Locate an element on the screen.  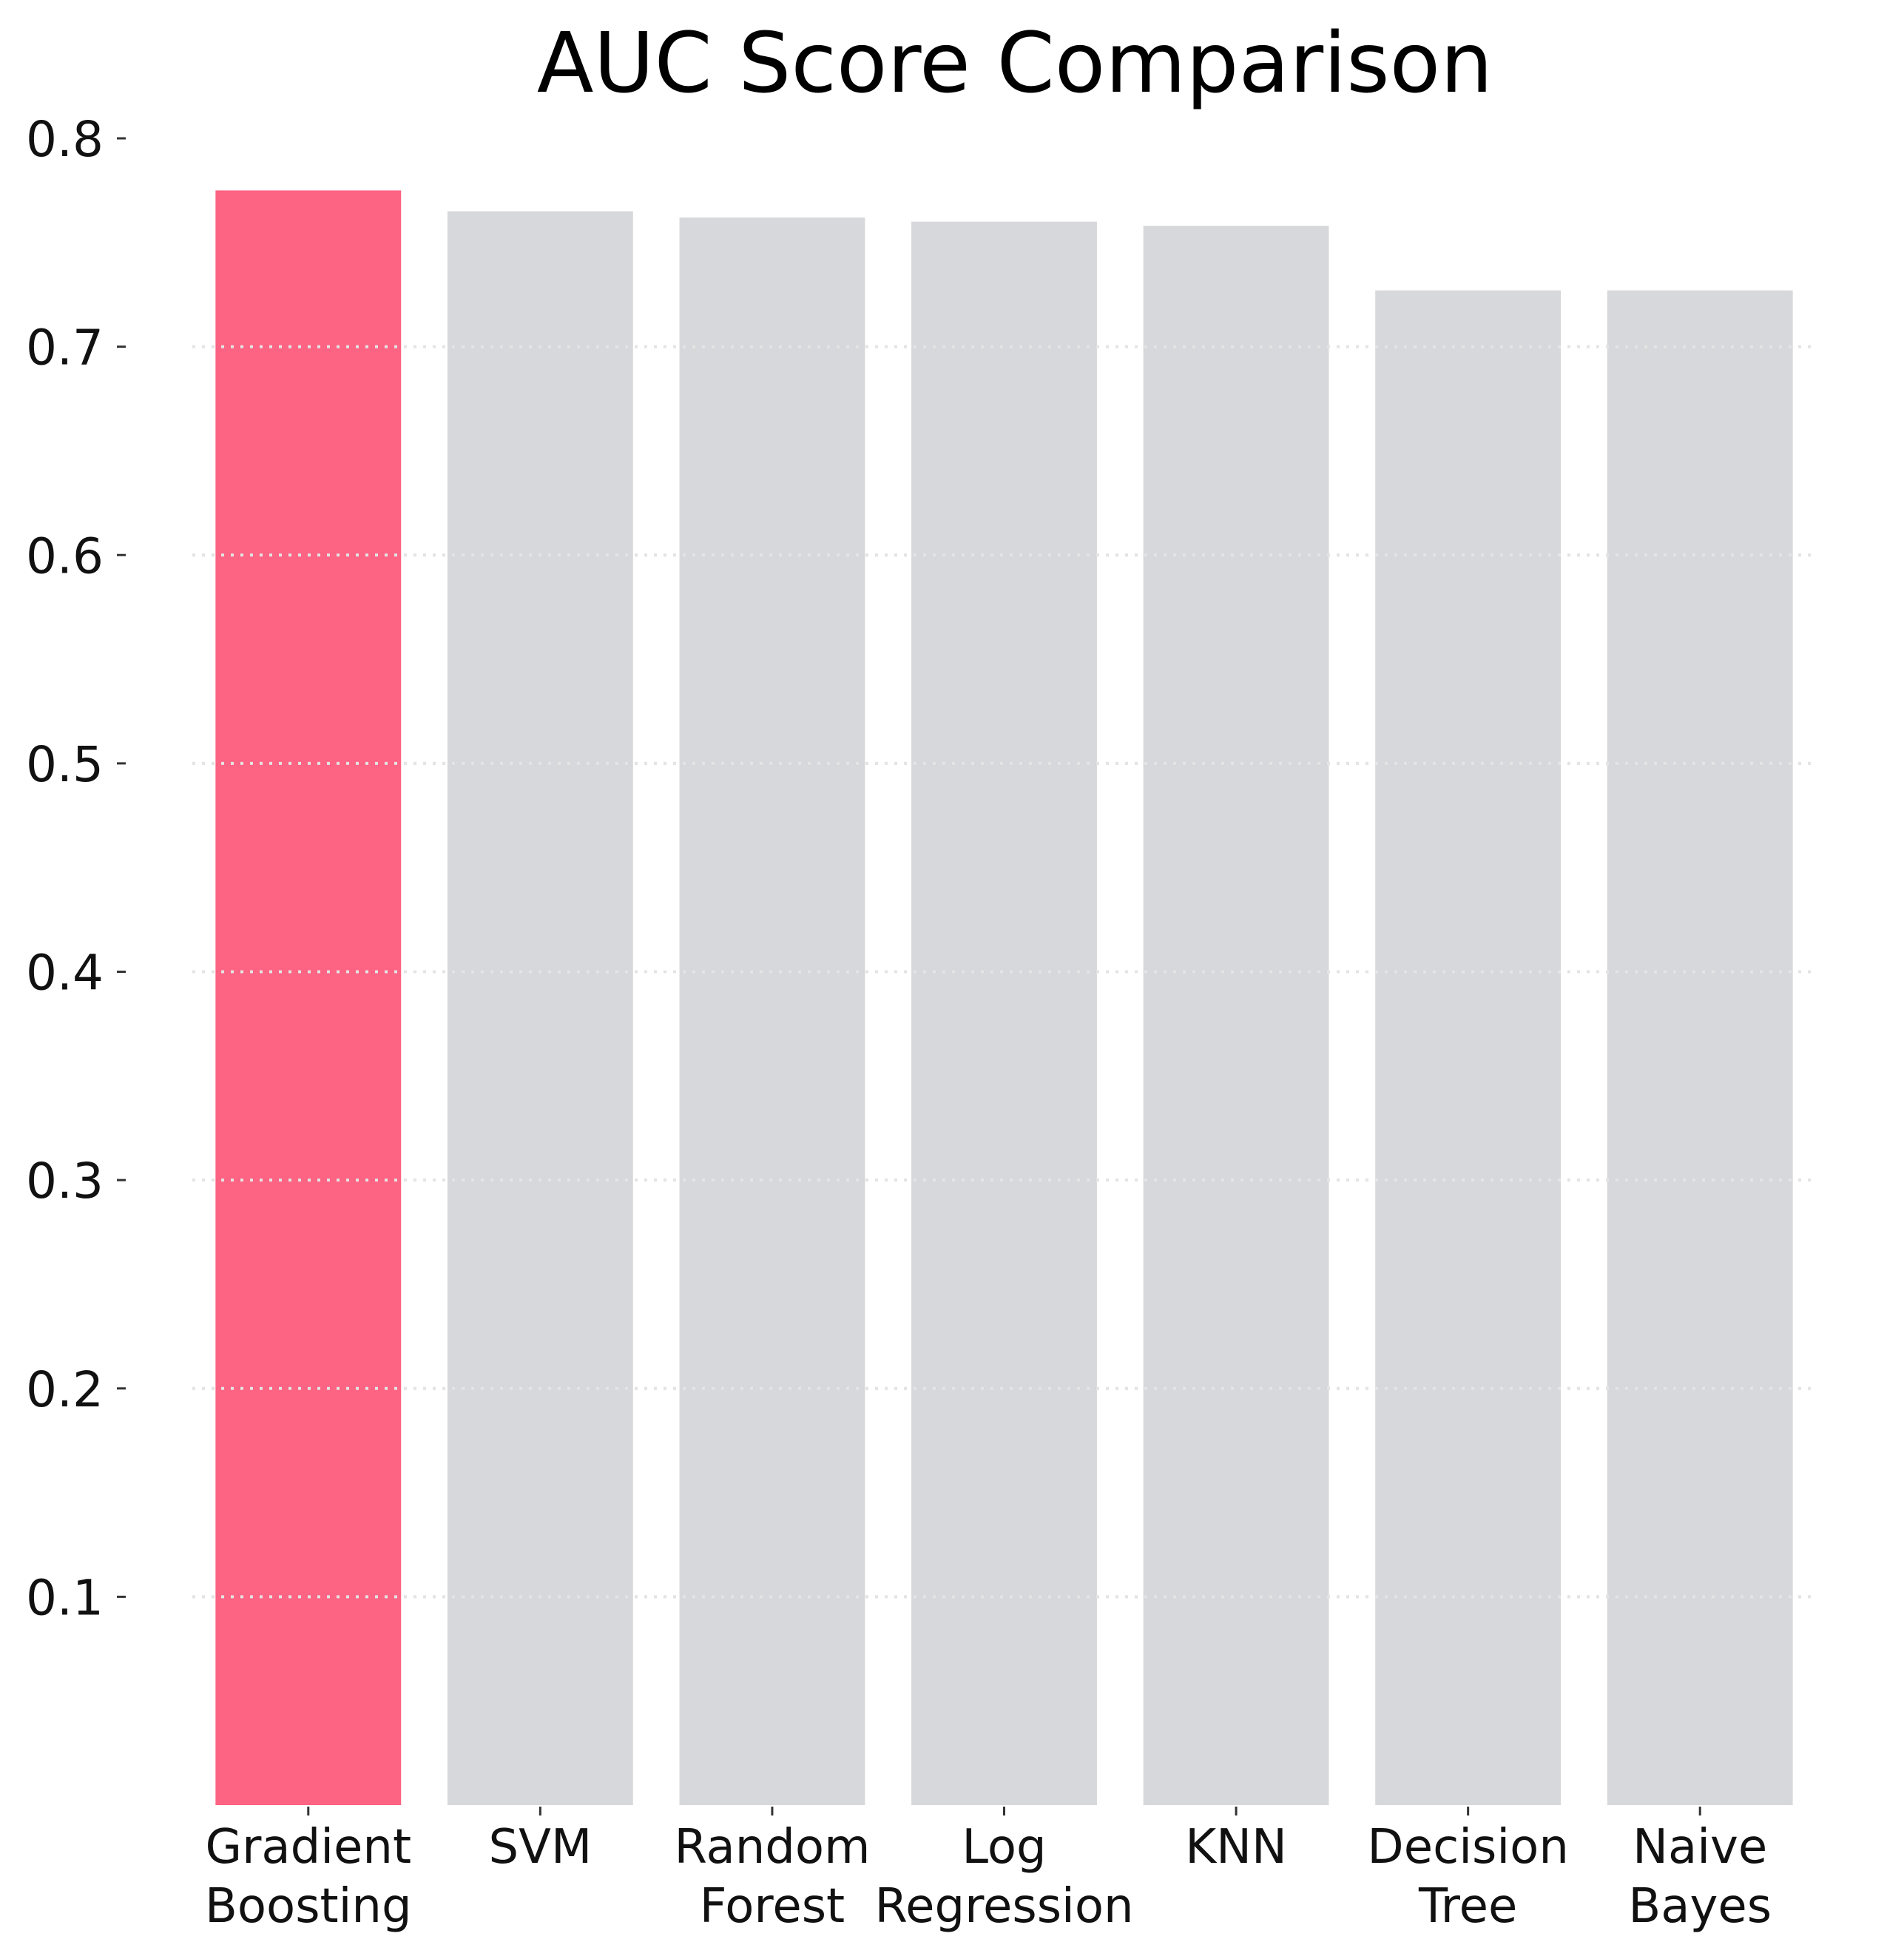
y-tick-label: 0.4 is located at coordinates (65, 973).